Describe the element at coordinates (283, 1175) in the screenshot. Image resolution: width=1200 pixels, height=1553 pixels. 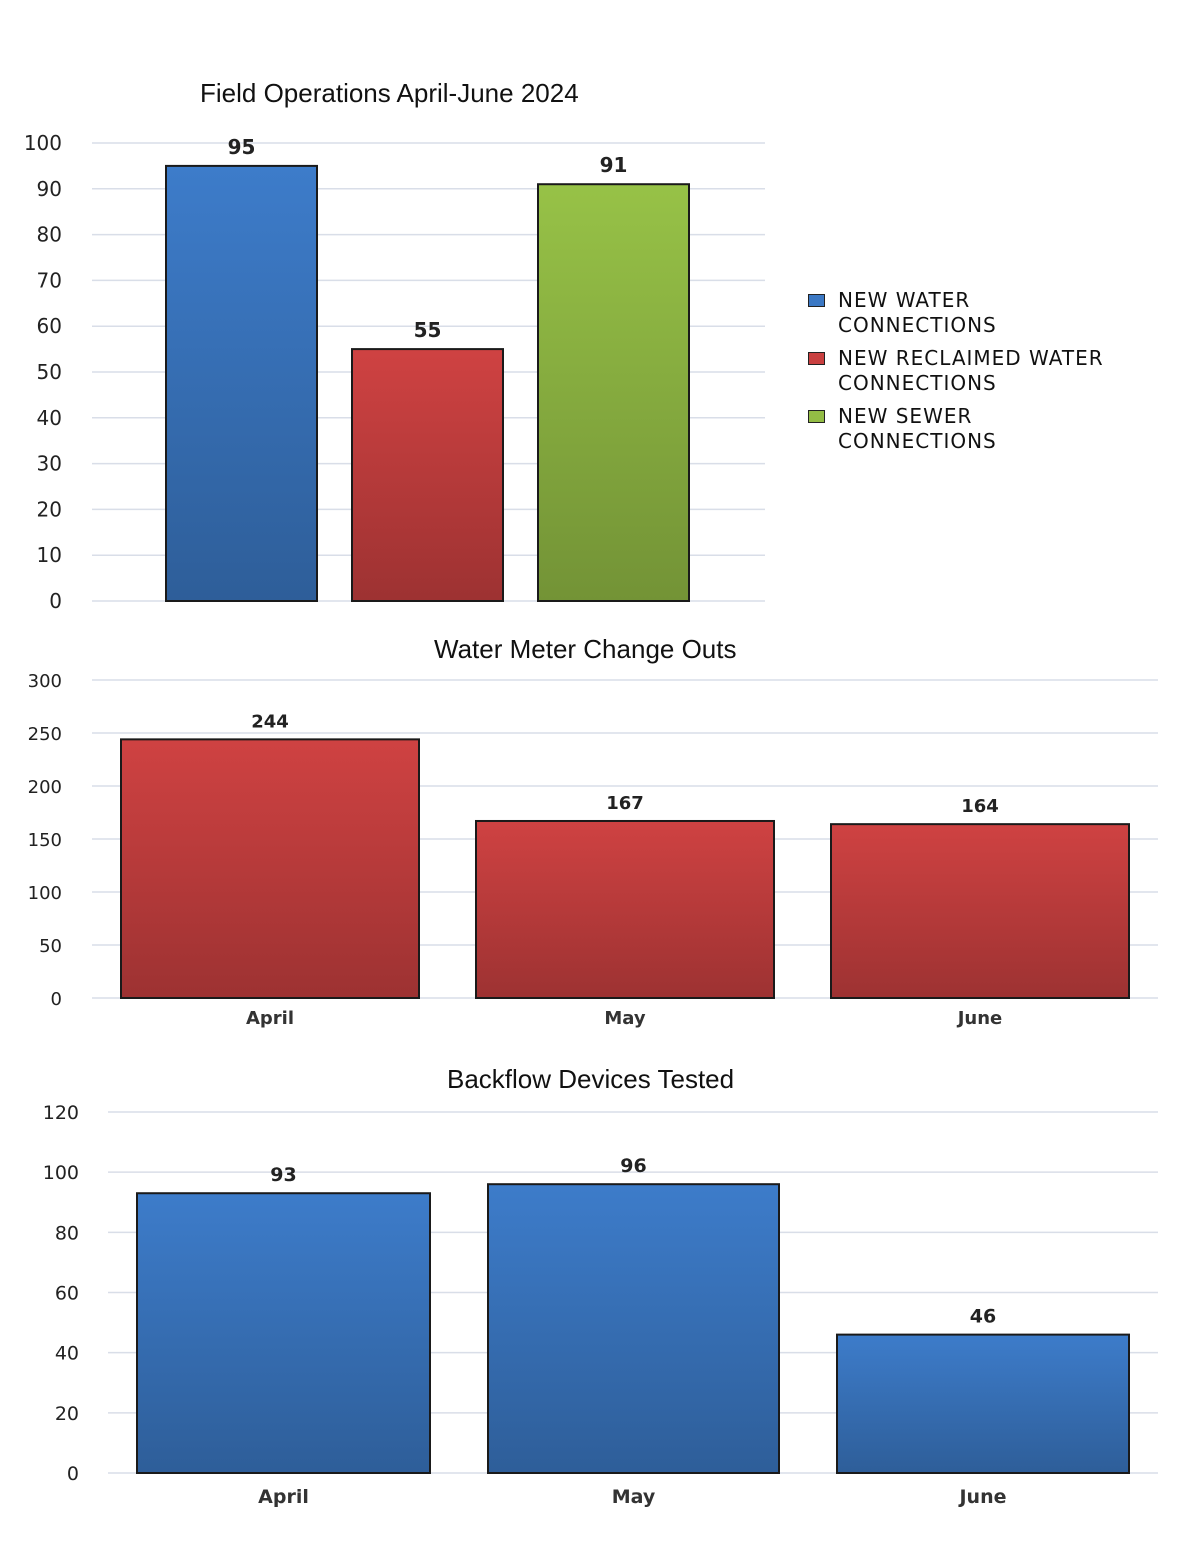
I see `data-label: 93` at that location.